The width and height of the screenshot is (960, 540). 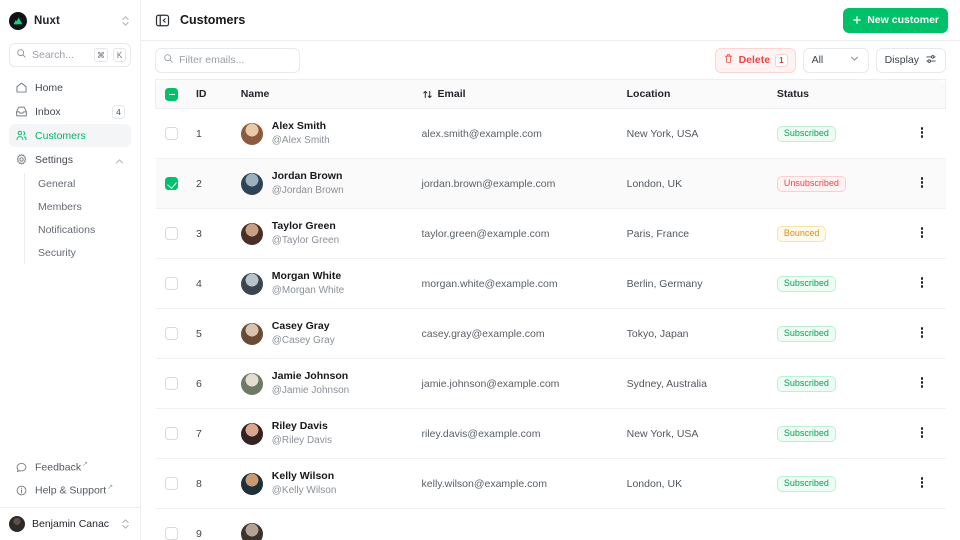 I want to click on cell-id: 2, so click(x=213, y=183).